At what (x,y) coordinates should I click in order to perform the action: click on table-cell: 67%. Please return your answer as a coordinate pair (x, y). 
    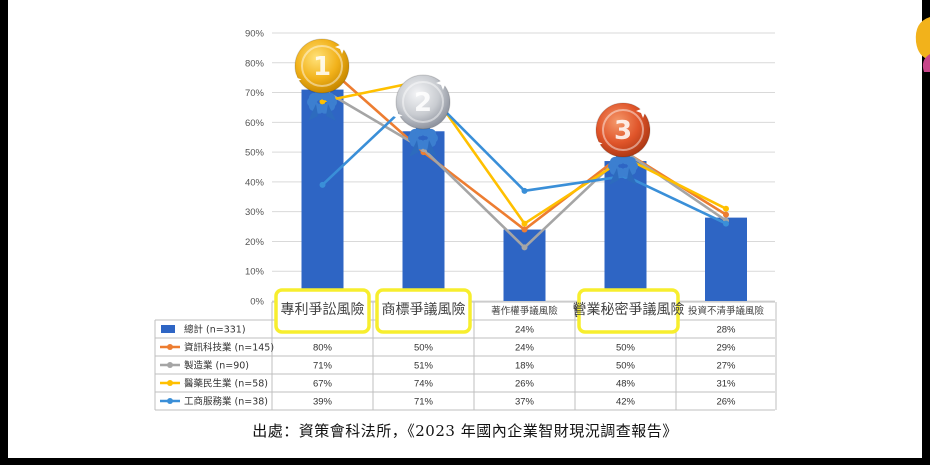
    Looking at the image, I should click on (323, 384).